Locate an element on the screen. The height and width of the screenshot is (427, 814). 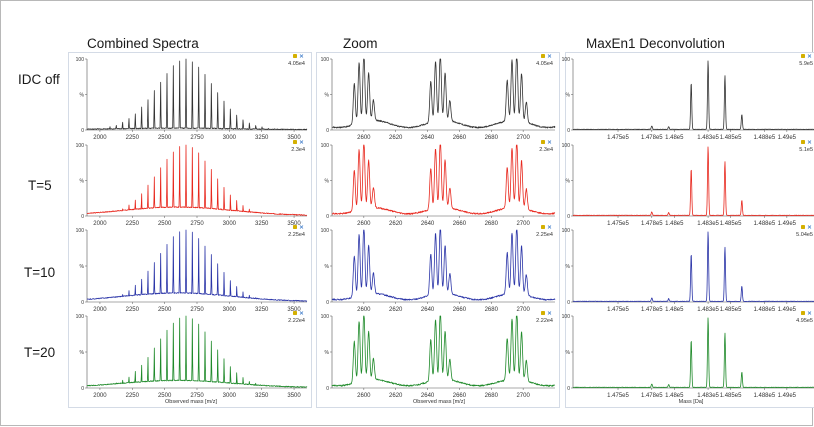
x-tick-label-combined-row1-3: 2750 is located at coordinates (197, 224).